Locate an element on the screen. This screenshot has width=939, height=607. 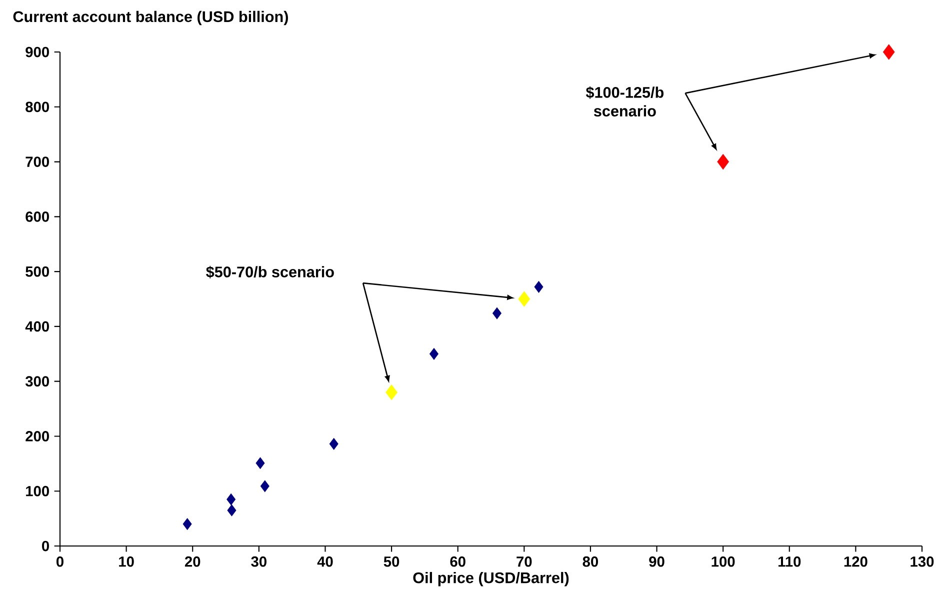
y-tick-label: 200 is located at coordinates (37, 436).